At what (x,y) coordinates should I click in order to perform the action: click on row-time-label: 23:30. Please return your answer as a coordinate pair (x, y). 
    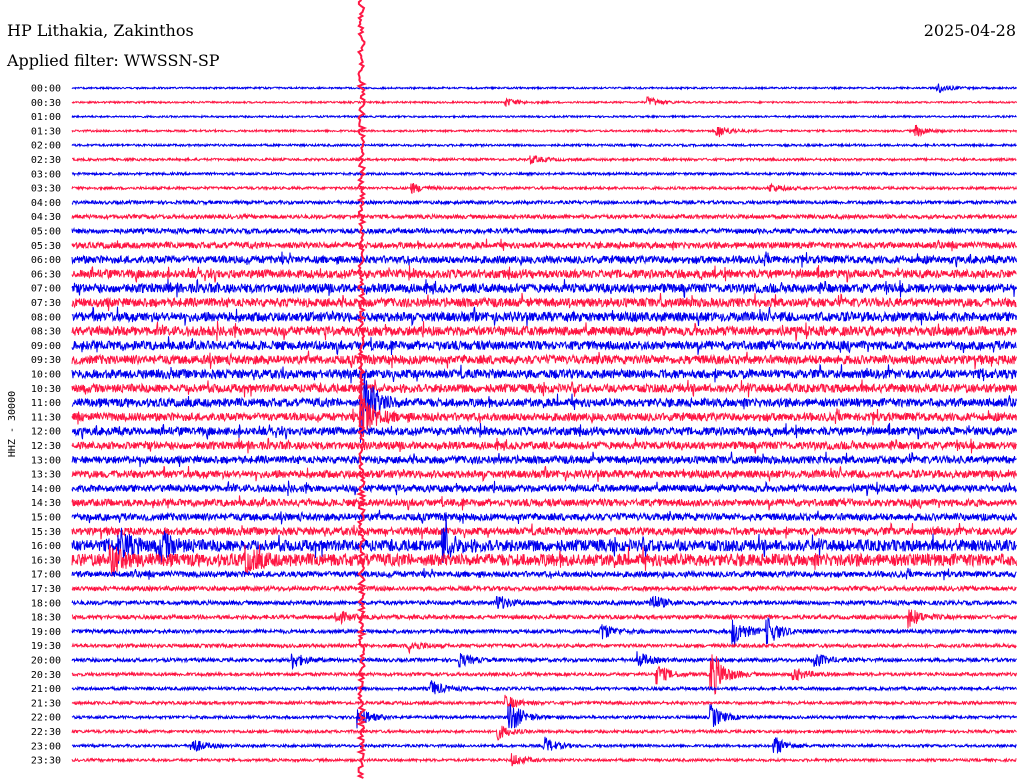
    Looking at the image, I should click on (46, 761).